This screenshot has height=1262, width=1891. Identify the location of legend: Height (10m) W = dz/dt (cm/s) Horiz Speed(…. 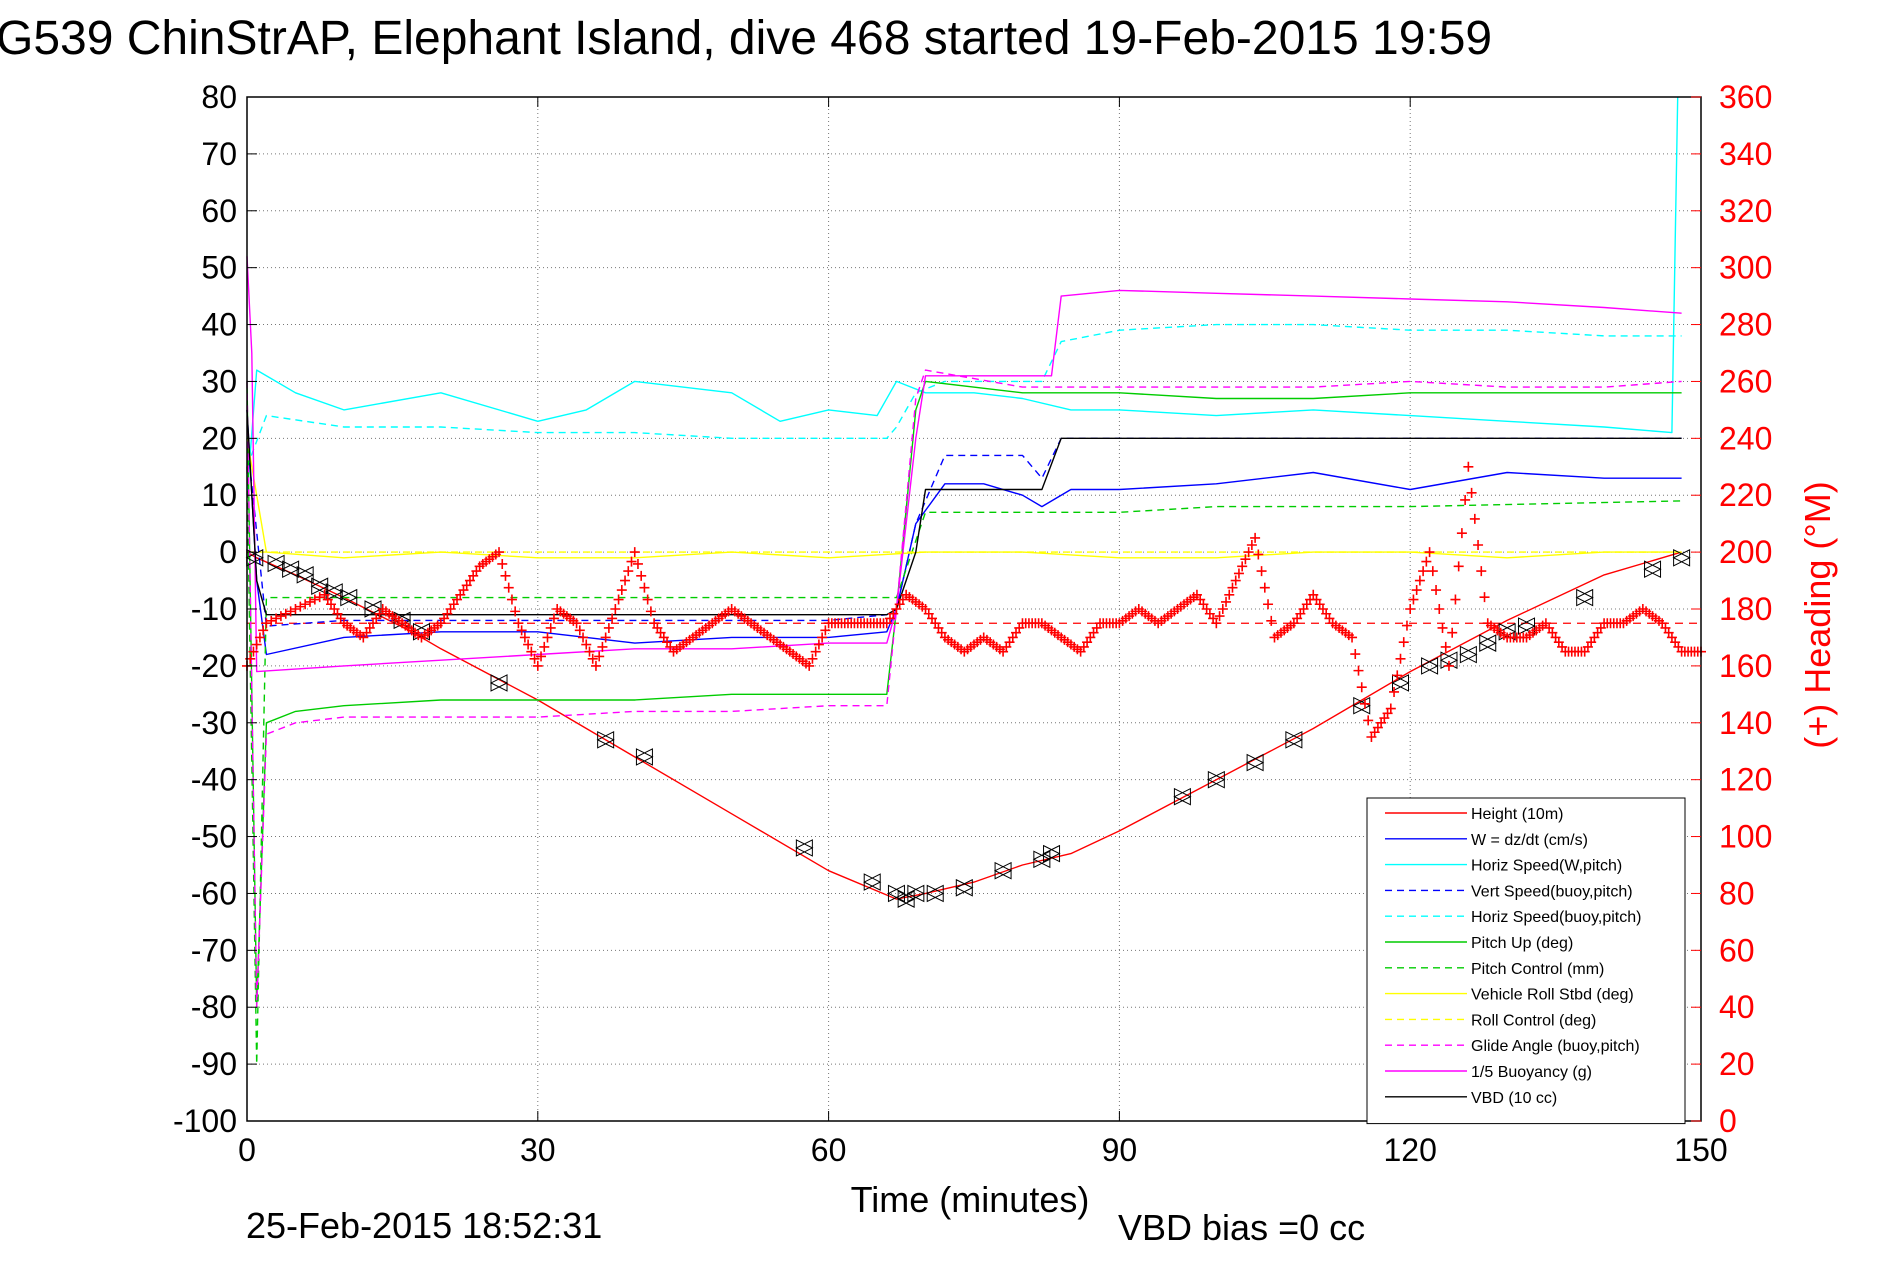
(1526, 961).